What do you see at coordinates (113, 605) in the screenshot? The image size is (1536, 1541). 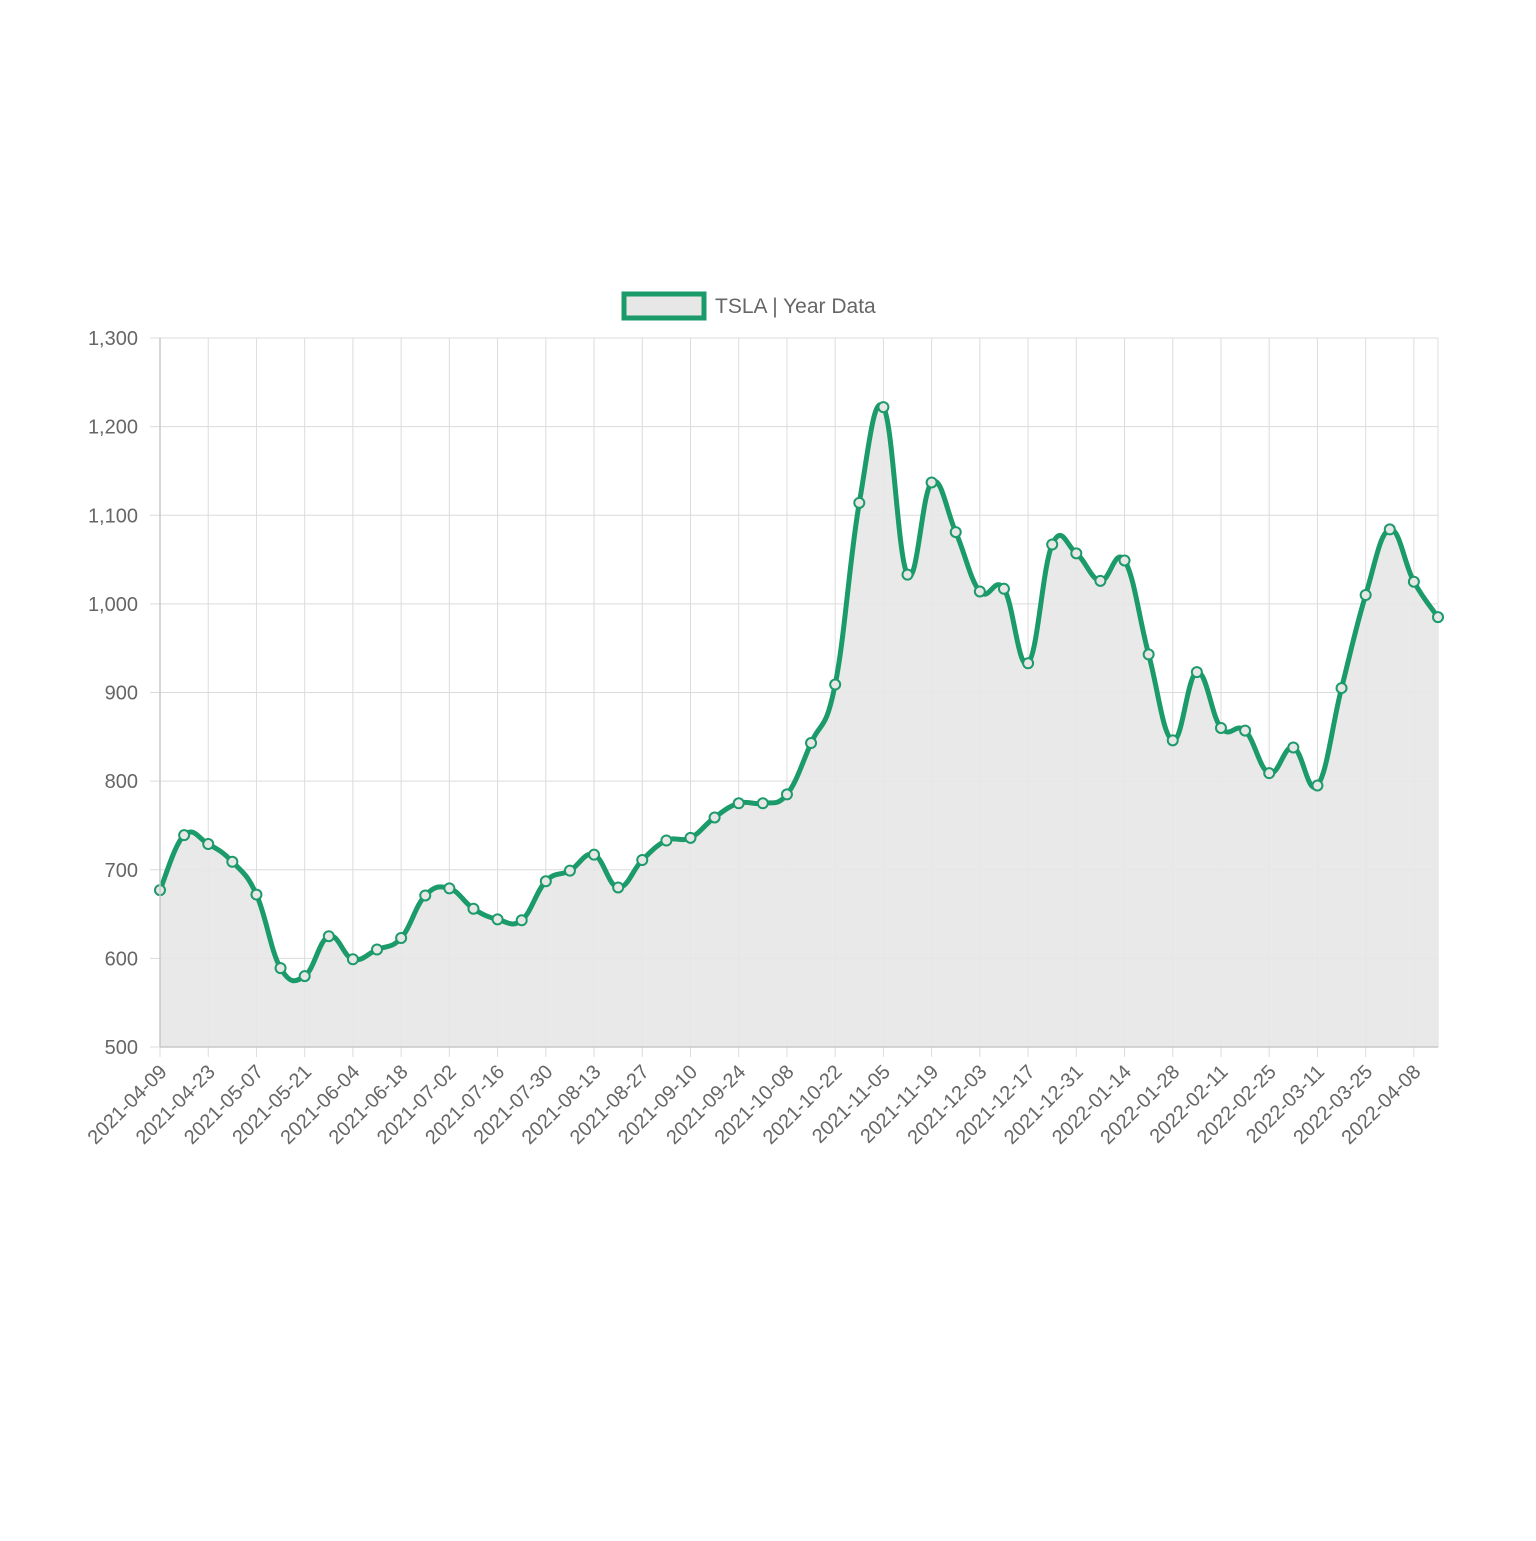 I see `y-tick-label: 1,000` at bounding box center [113, 605].